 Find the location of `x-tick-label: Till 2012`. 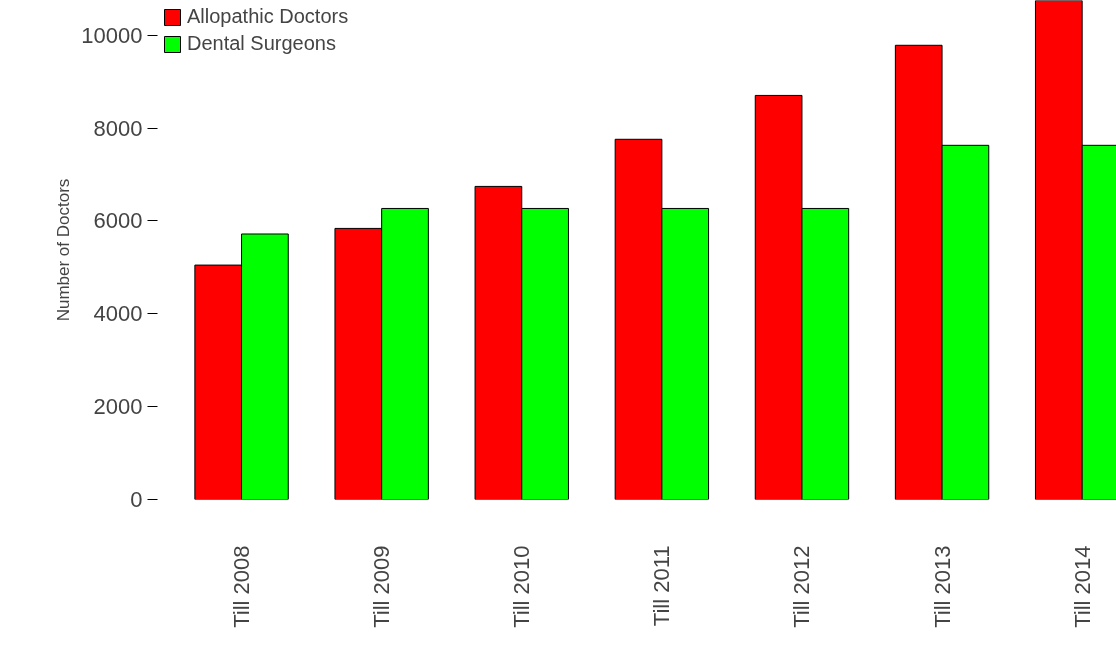

x-tick-label: Till 2012 is located at coordinates (802, 586).